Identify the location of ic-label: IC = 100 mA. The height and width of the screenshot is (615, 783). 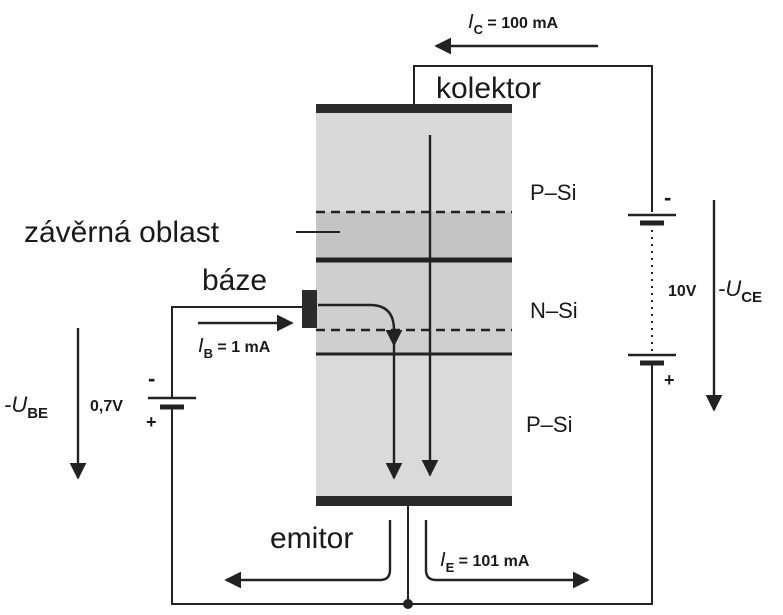
(513, 24).